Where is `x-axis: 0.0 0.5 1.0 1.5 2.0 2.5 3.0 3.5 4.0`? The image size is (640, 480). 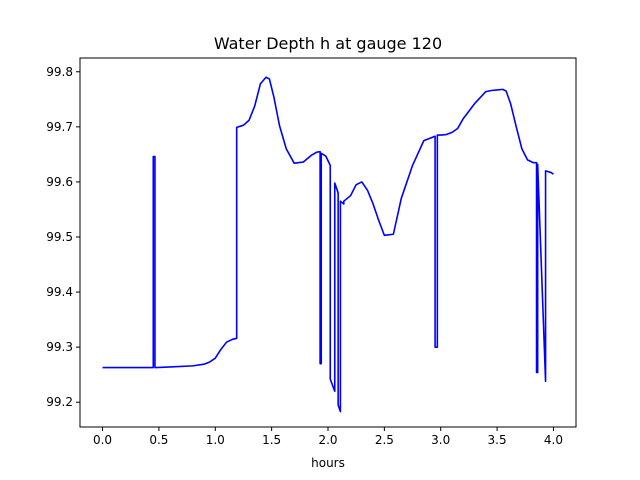 x-axis: 0.0 0.5 1.0 1.5 2.0 2.5 3.0 3.5 4.0 is located at coordinates (328, 437).